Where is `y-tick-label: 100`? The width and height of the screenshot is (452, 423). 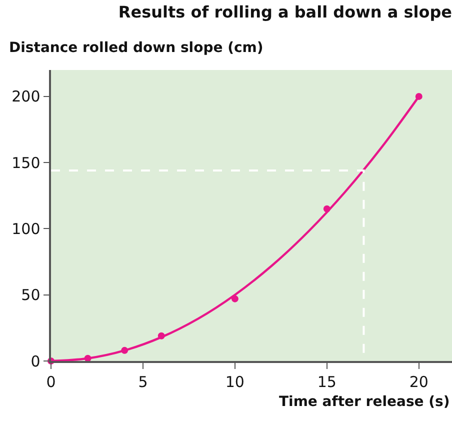
y-tick-label: 100 is located at coordinates (26, 229).